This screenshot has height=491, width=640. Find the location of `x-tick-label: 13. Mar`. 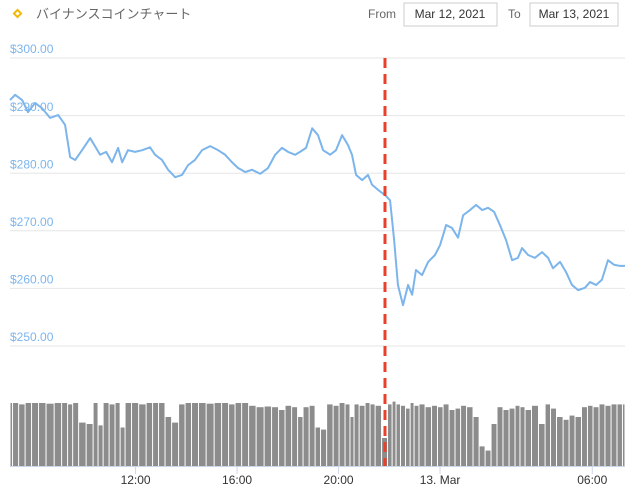

x-tick-label: 13. Mar is located at coordinates (440, 480).